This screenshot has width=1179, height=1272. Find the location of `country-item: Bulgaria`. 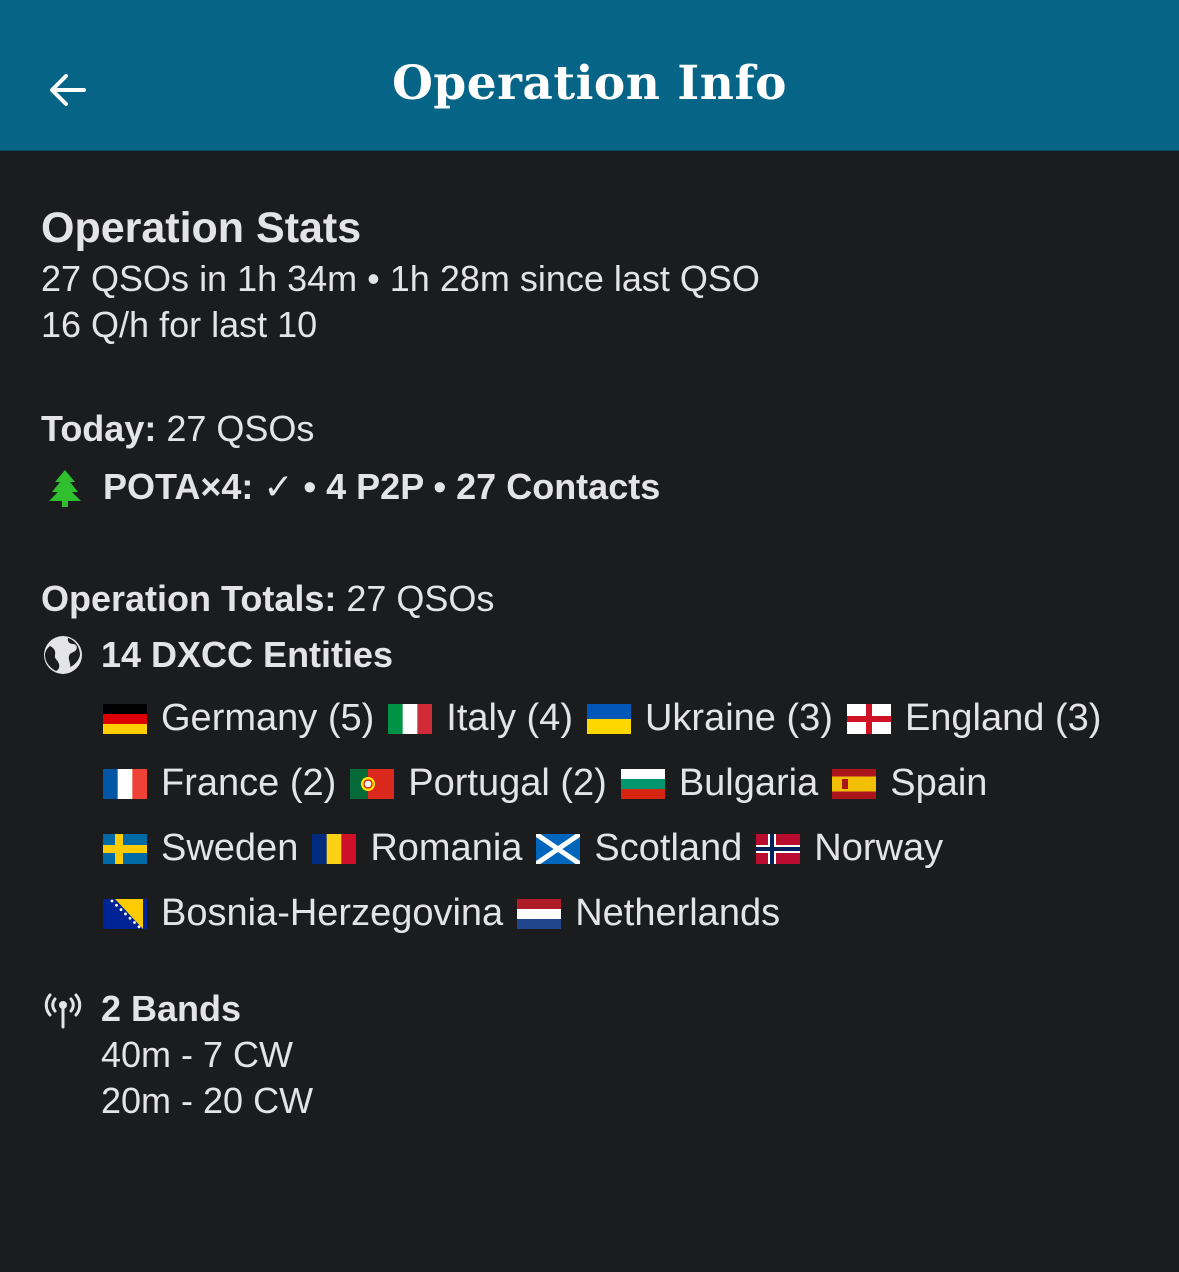

country-item: Bulgaria is located at coordinates (719, 783).